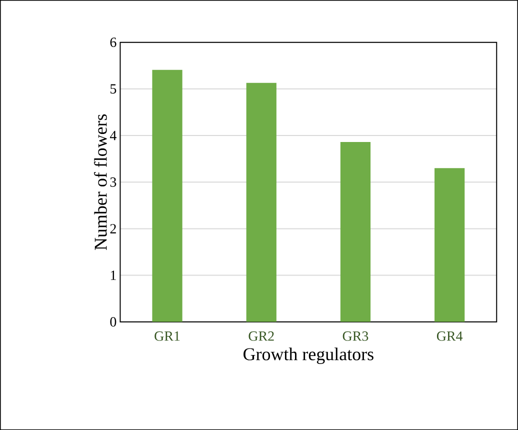 The width and height of the screenshot is (518, 430). What do you see at coordinates (355, 336) in the screenshot?
I see `x-tick-label: GR3` at bounding box center [355, 336].